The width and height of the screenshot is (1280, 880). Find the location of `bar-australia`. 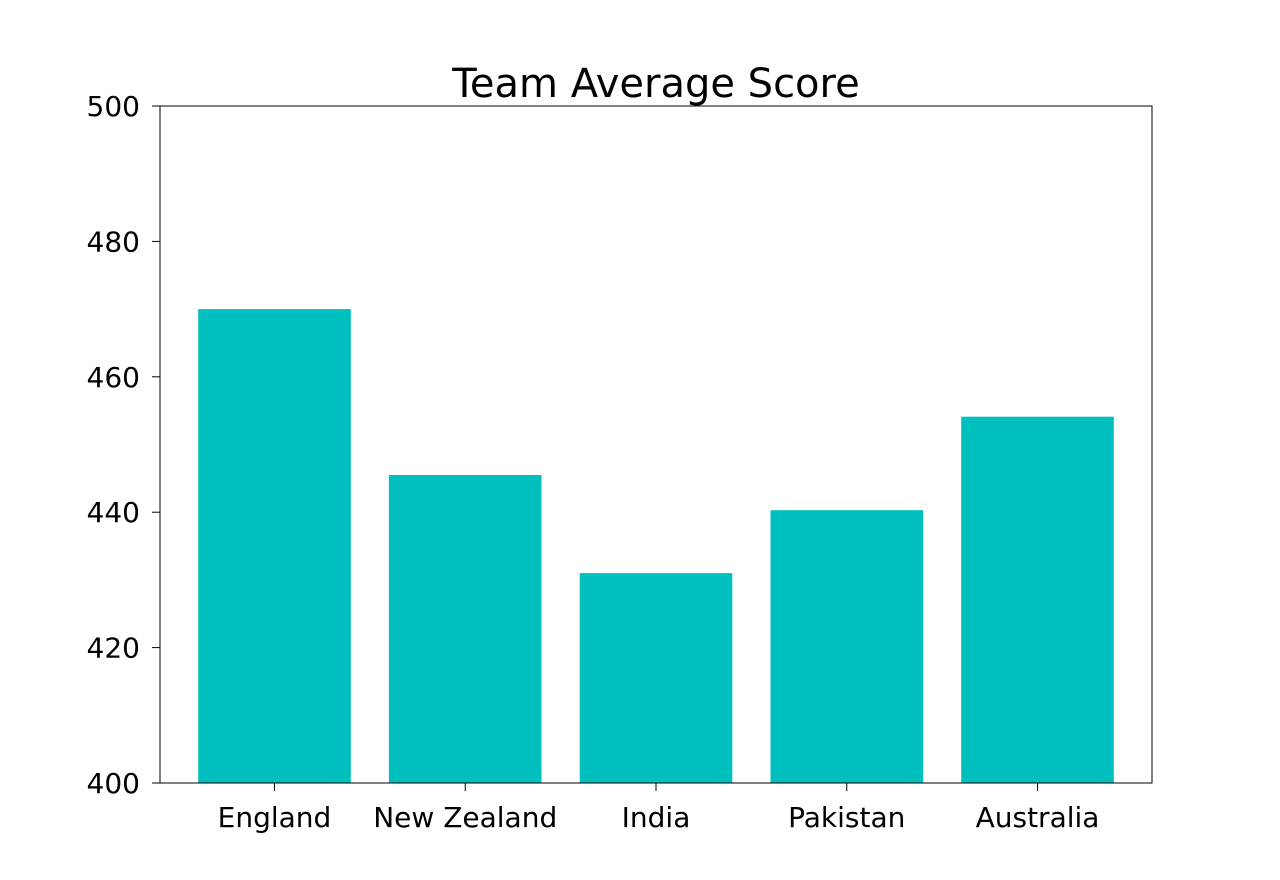

bar-australia is located at coordinates (1037, 599).